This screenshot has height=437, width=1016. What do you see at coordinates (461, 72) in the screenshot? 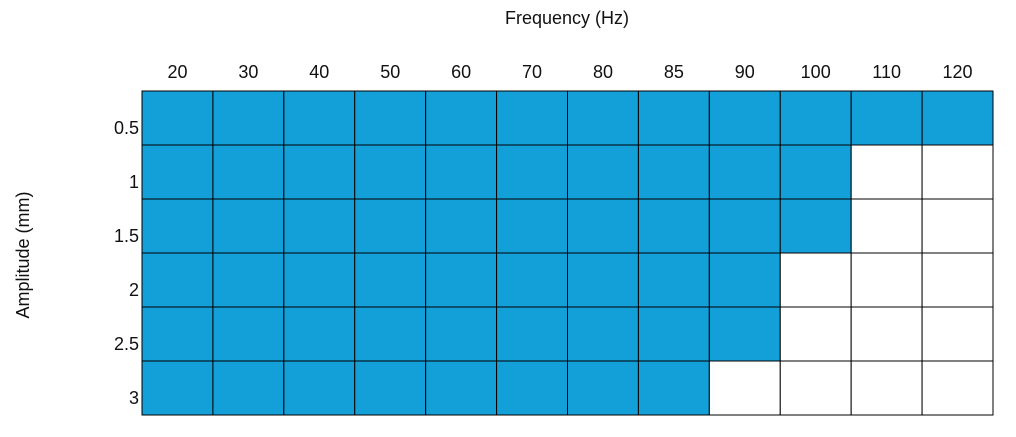
I see `x-tick-label: 60` at bounding box center [461, 72].